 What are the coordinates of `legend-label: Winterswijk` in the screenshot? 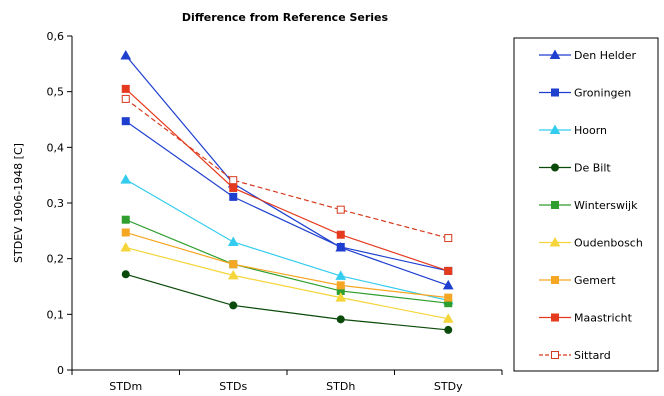 It's located at (606, 205).